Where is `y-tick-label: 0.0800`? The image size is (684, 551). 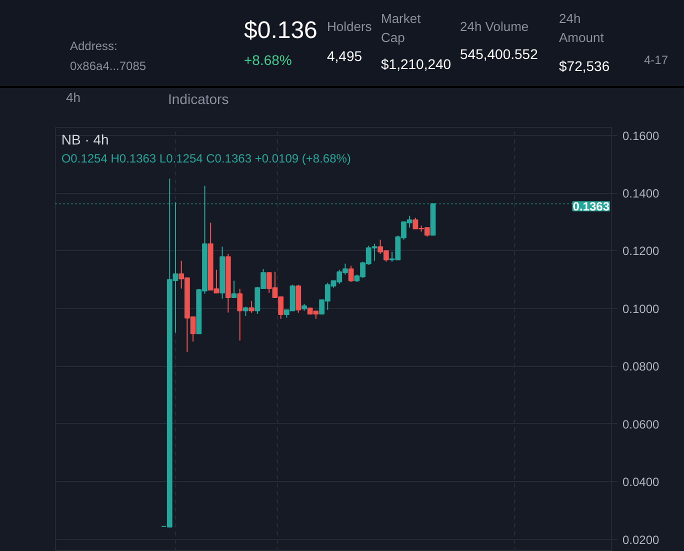 y-tick-label: 0.0800 is located at coordinates (641, 367).